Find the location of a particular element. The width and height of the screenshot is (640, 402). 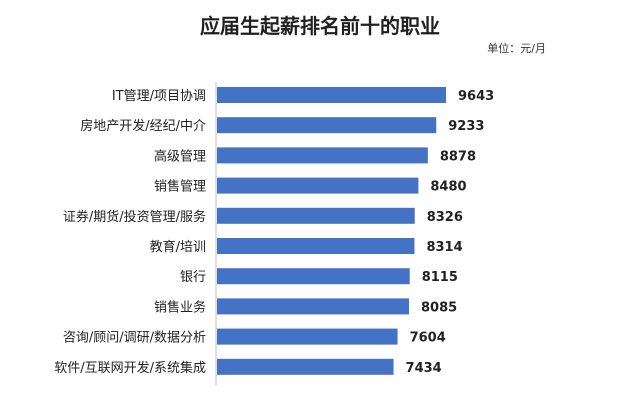

category-label: 银行 is located at coordinates (193, 277).